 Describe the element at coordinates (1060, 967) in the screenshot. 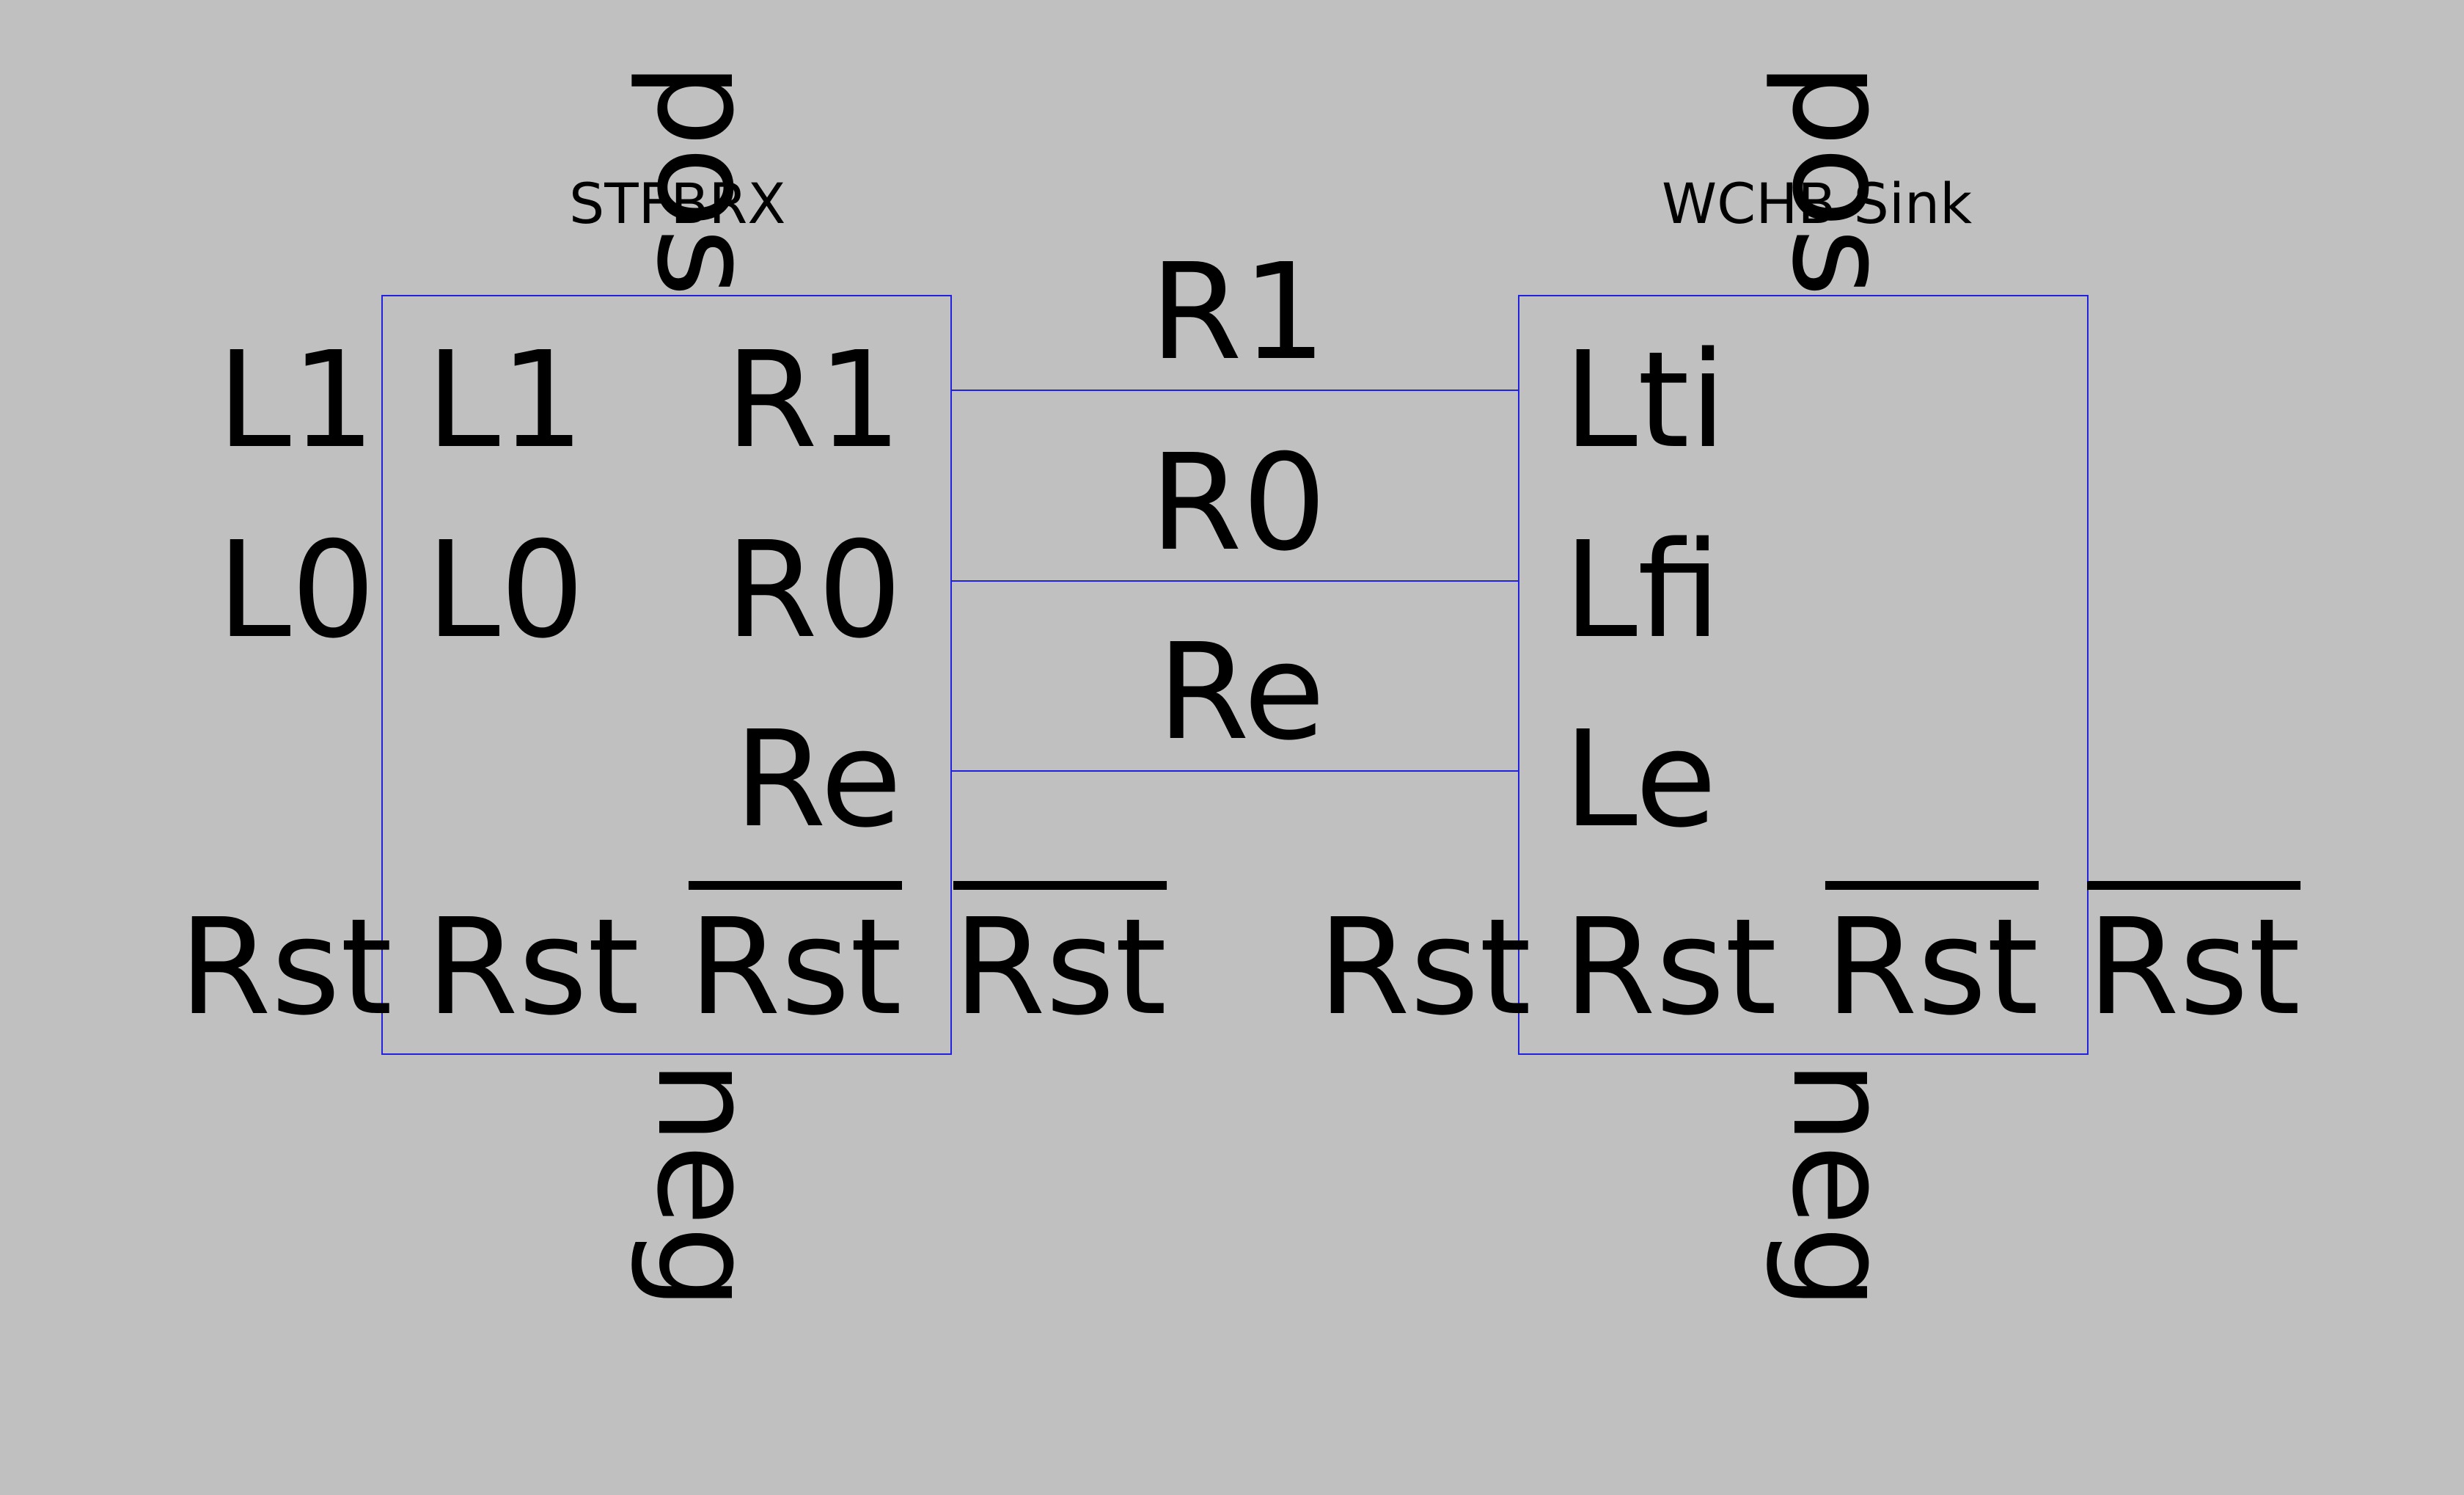

I see `stfbrx-outside-rst-bar: Rst` at that location.